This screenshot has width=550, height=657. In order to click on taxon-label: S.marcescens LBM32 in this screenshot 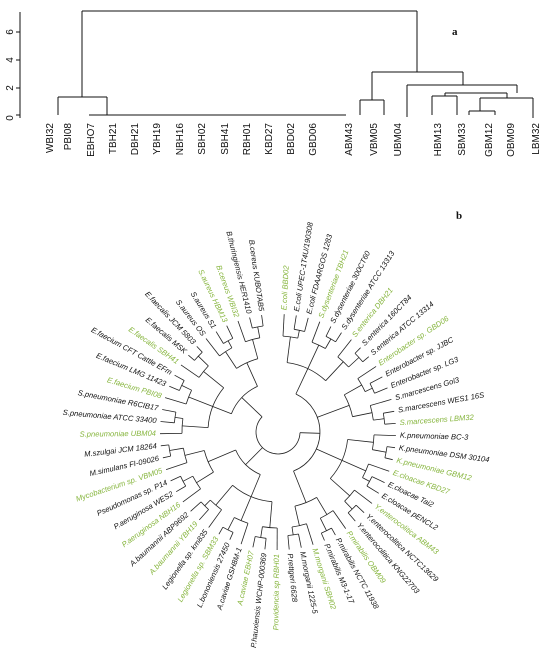, I will do `click(437, 420)`.